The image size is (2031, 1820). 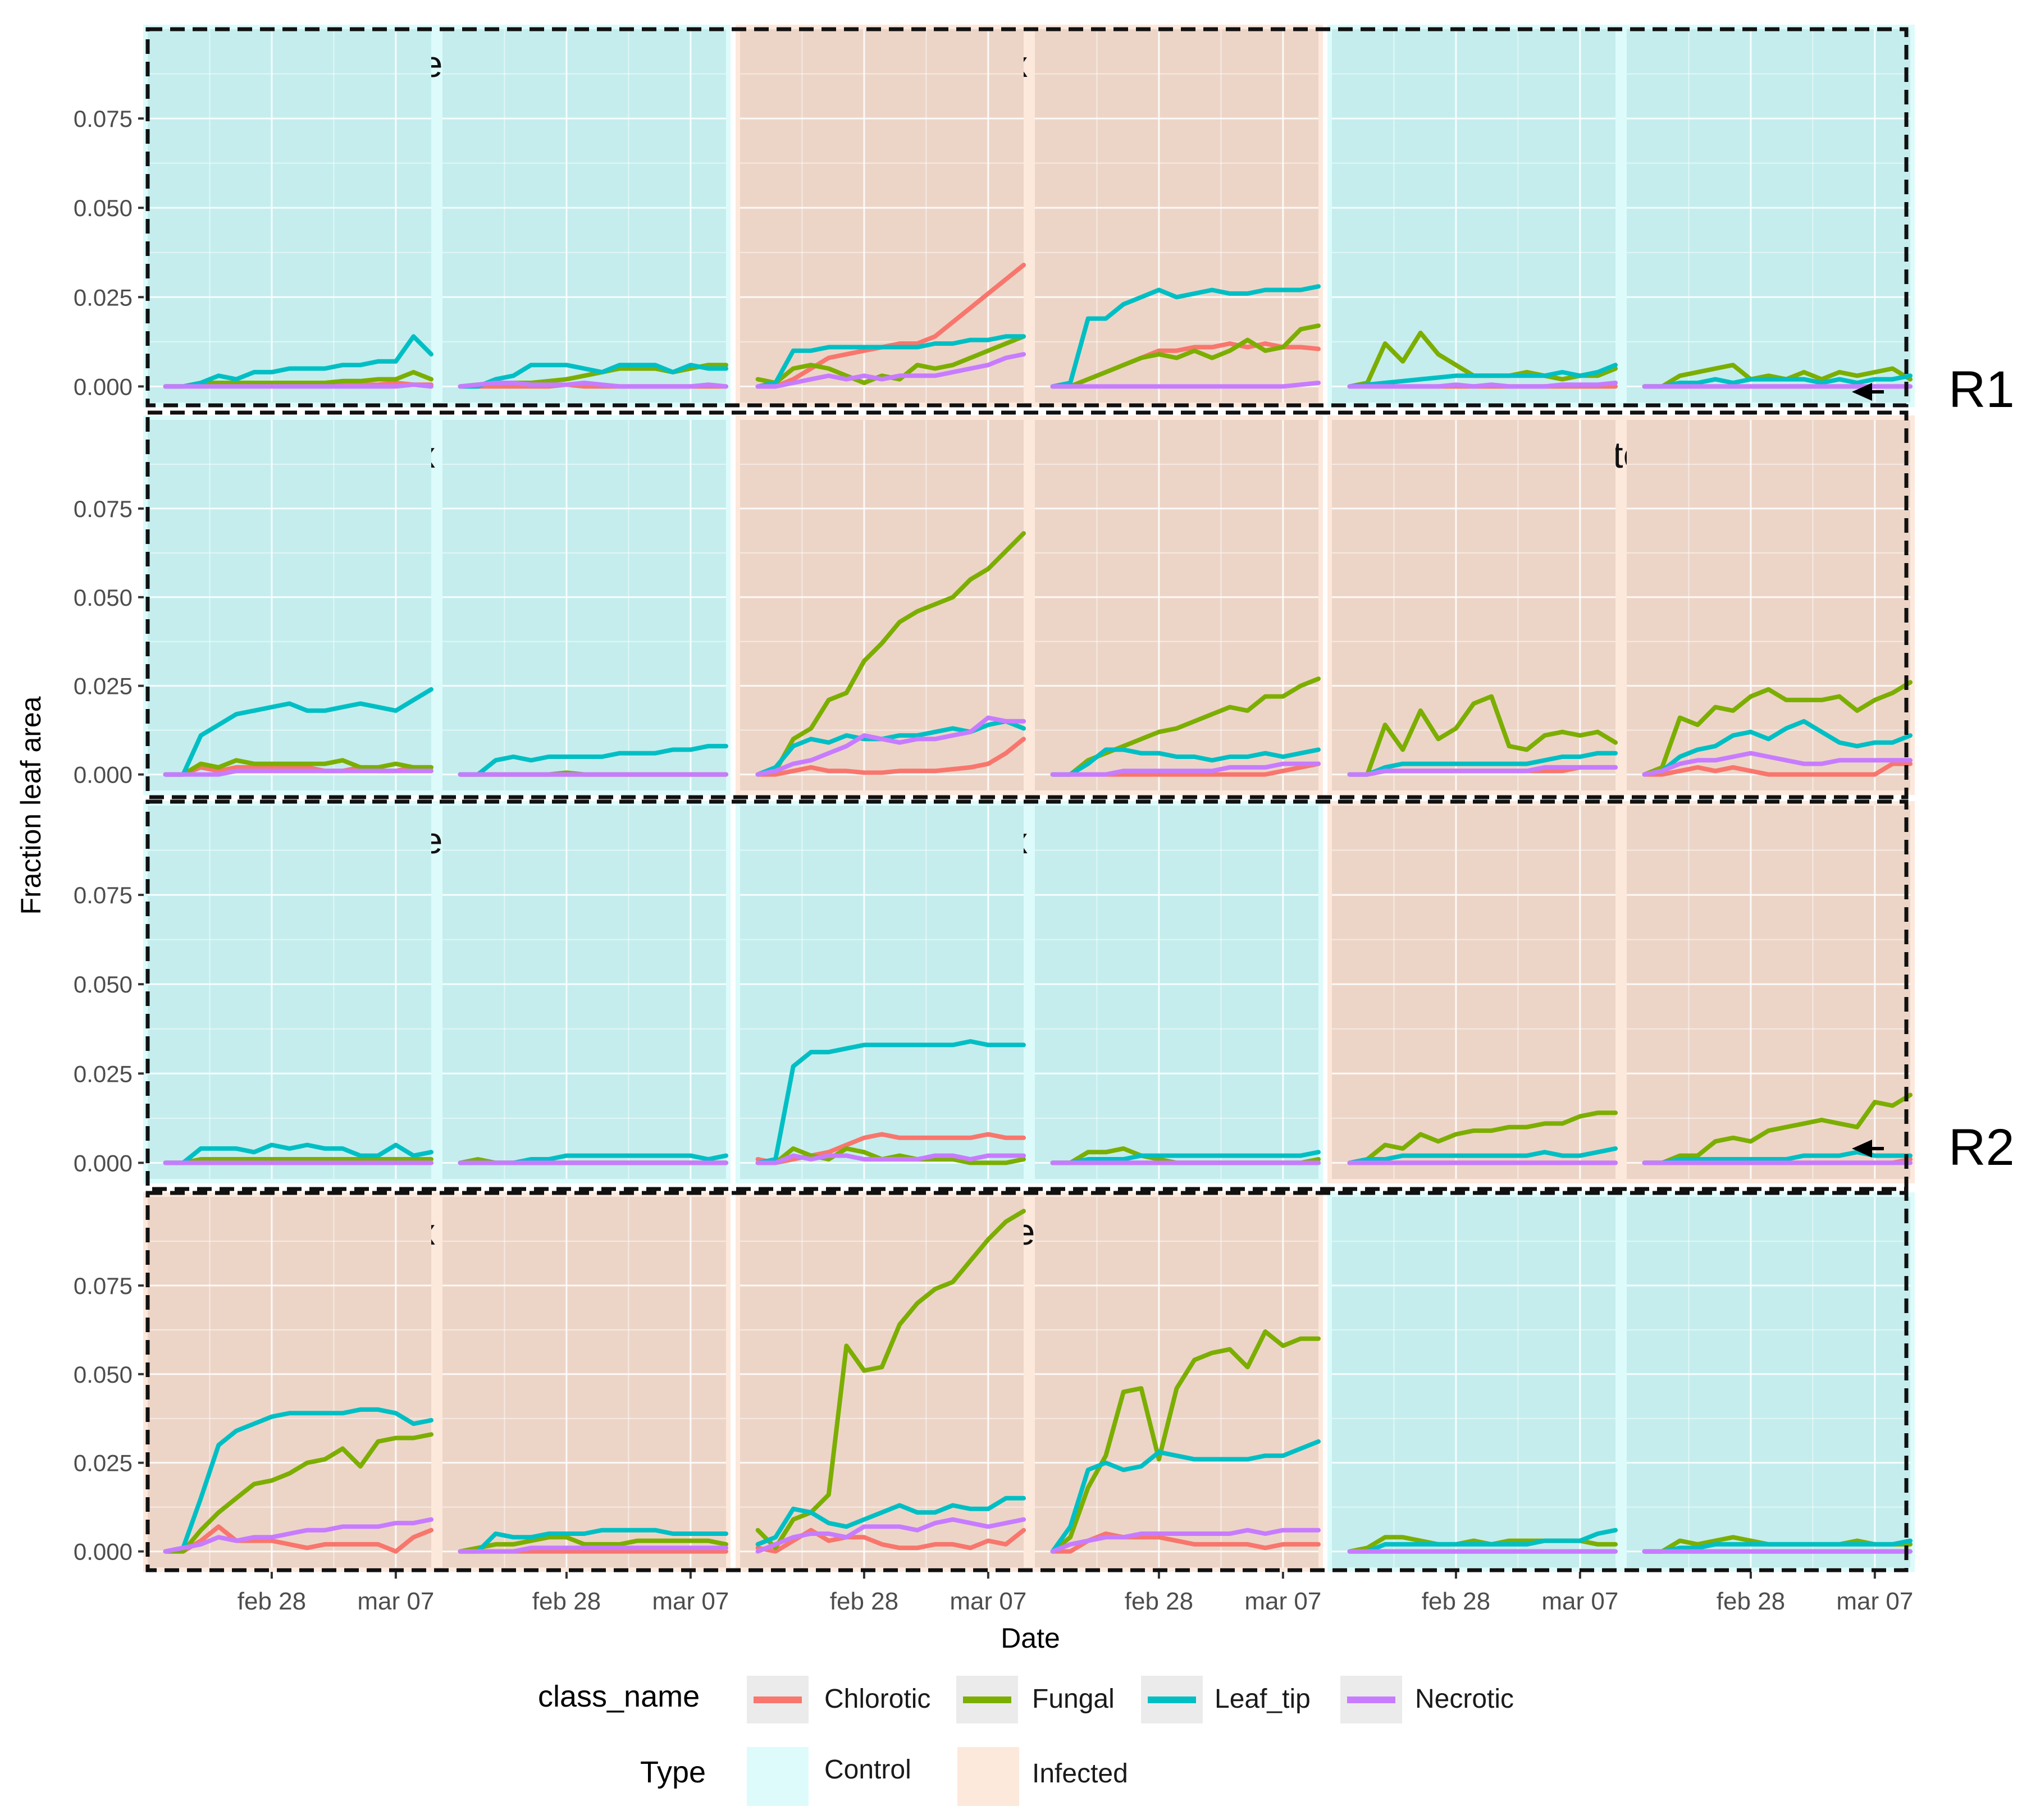 What do you see at coordinates (988, 1777) in the screenshot?
I see `legend-key-infected` at bounding box center [988, 1777].